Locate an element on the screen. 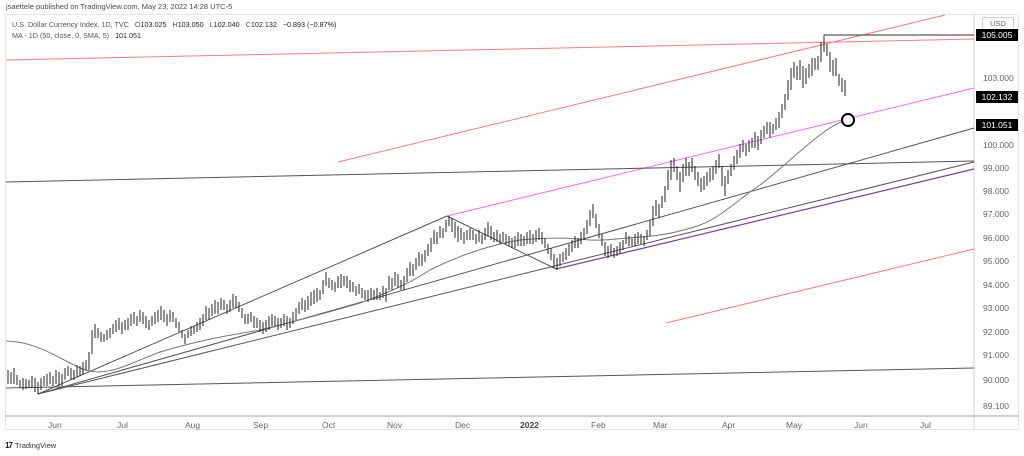 This screenshot has width=1024, height=456. black-bottom-trendline is located at coordinates (490, 378).